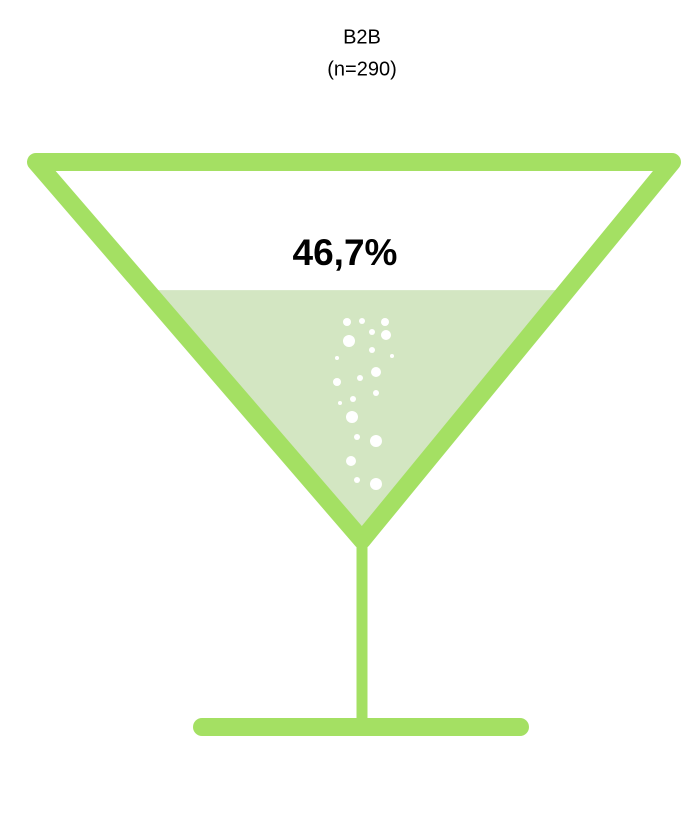  I want to click on value-label: 46,7%, so click(345, 252).